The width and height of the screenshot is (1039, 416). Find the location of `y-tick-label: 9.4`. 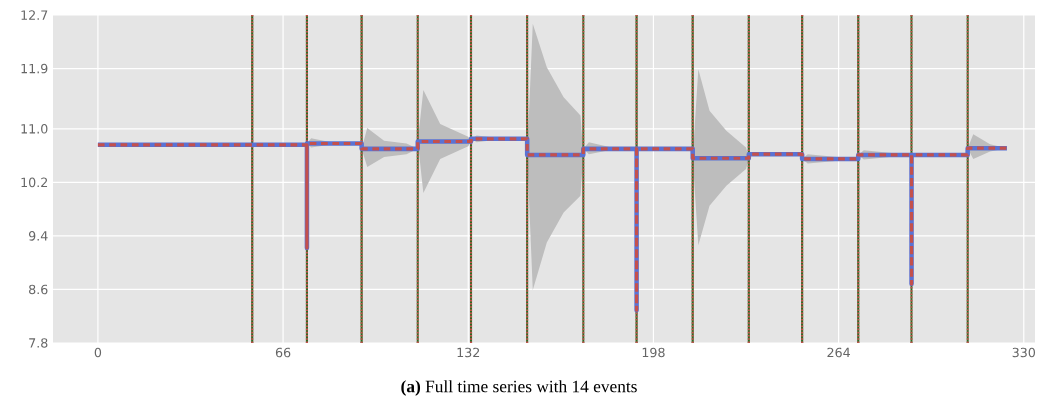

y-tick-label: 9.4 is located at coordinates (38, 236).